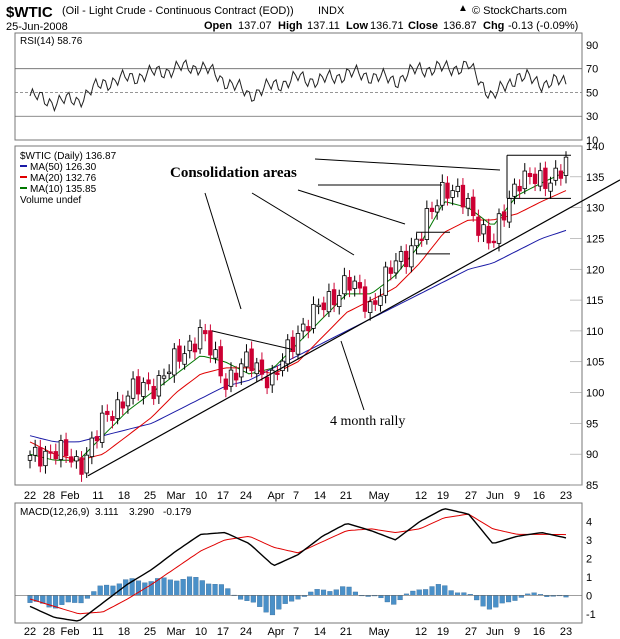 Image resolution: width=620 pixels, height=639 pixels. Describe the element at coordinates (252, 340) in the screenshot. I see `consolidation-box-line` at that location.